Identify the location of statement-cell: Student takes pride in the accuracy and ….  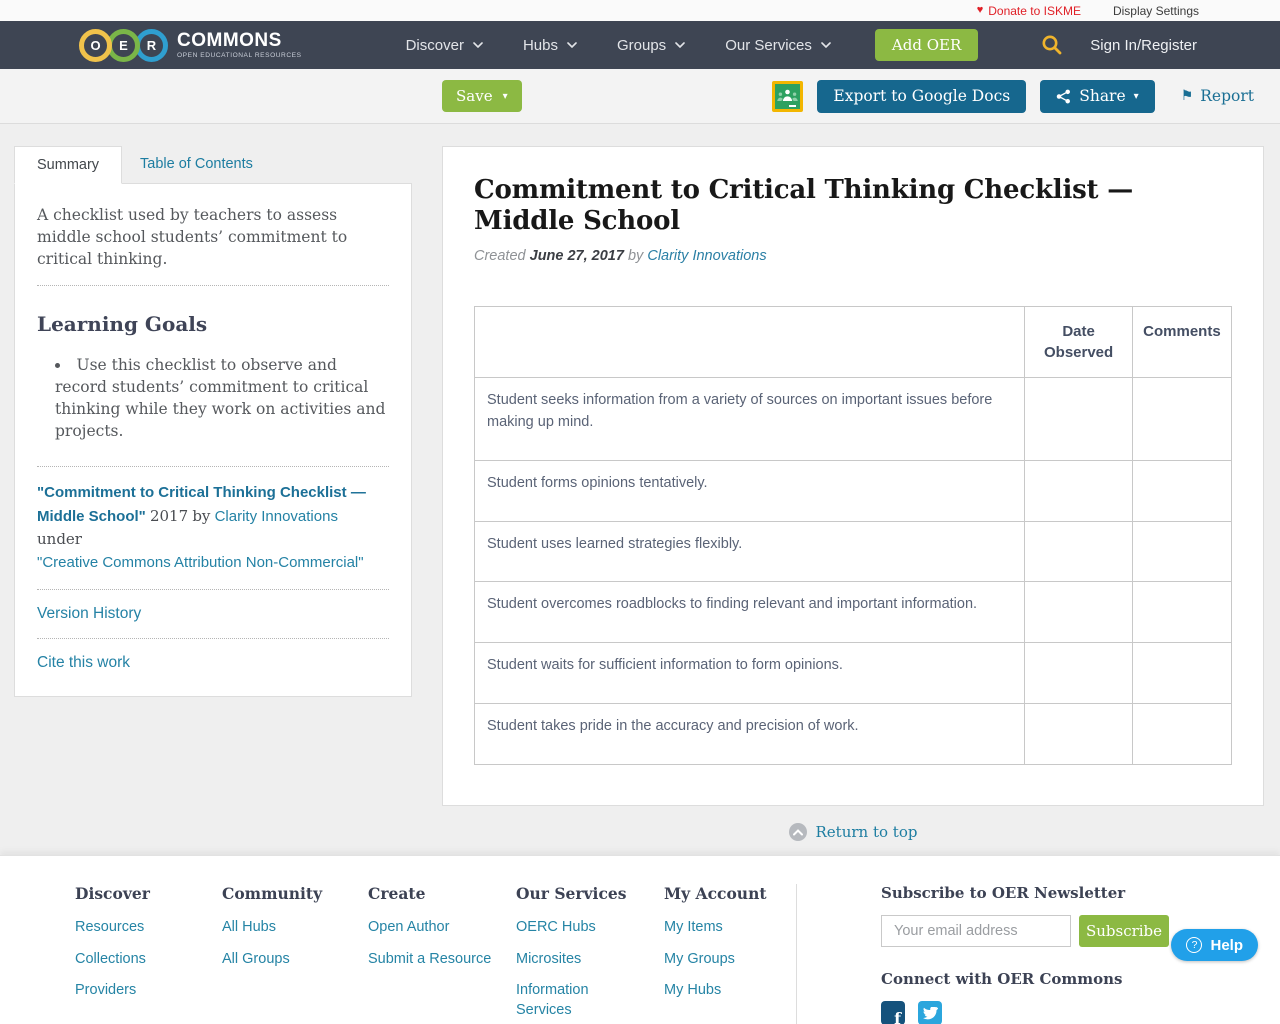
(749, 733).